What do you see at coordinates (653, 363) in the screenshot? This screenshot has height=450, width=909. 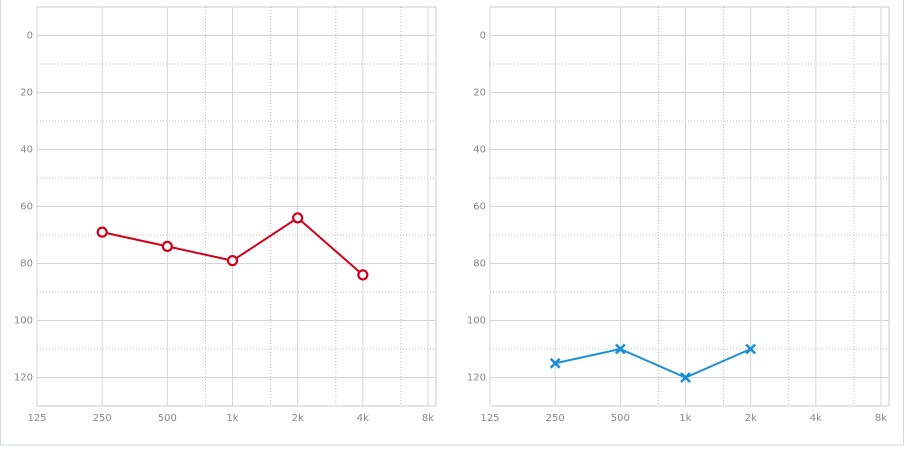 I see `data-line` at bounding box center [653, 363].